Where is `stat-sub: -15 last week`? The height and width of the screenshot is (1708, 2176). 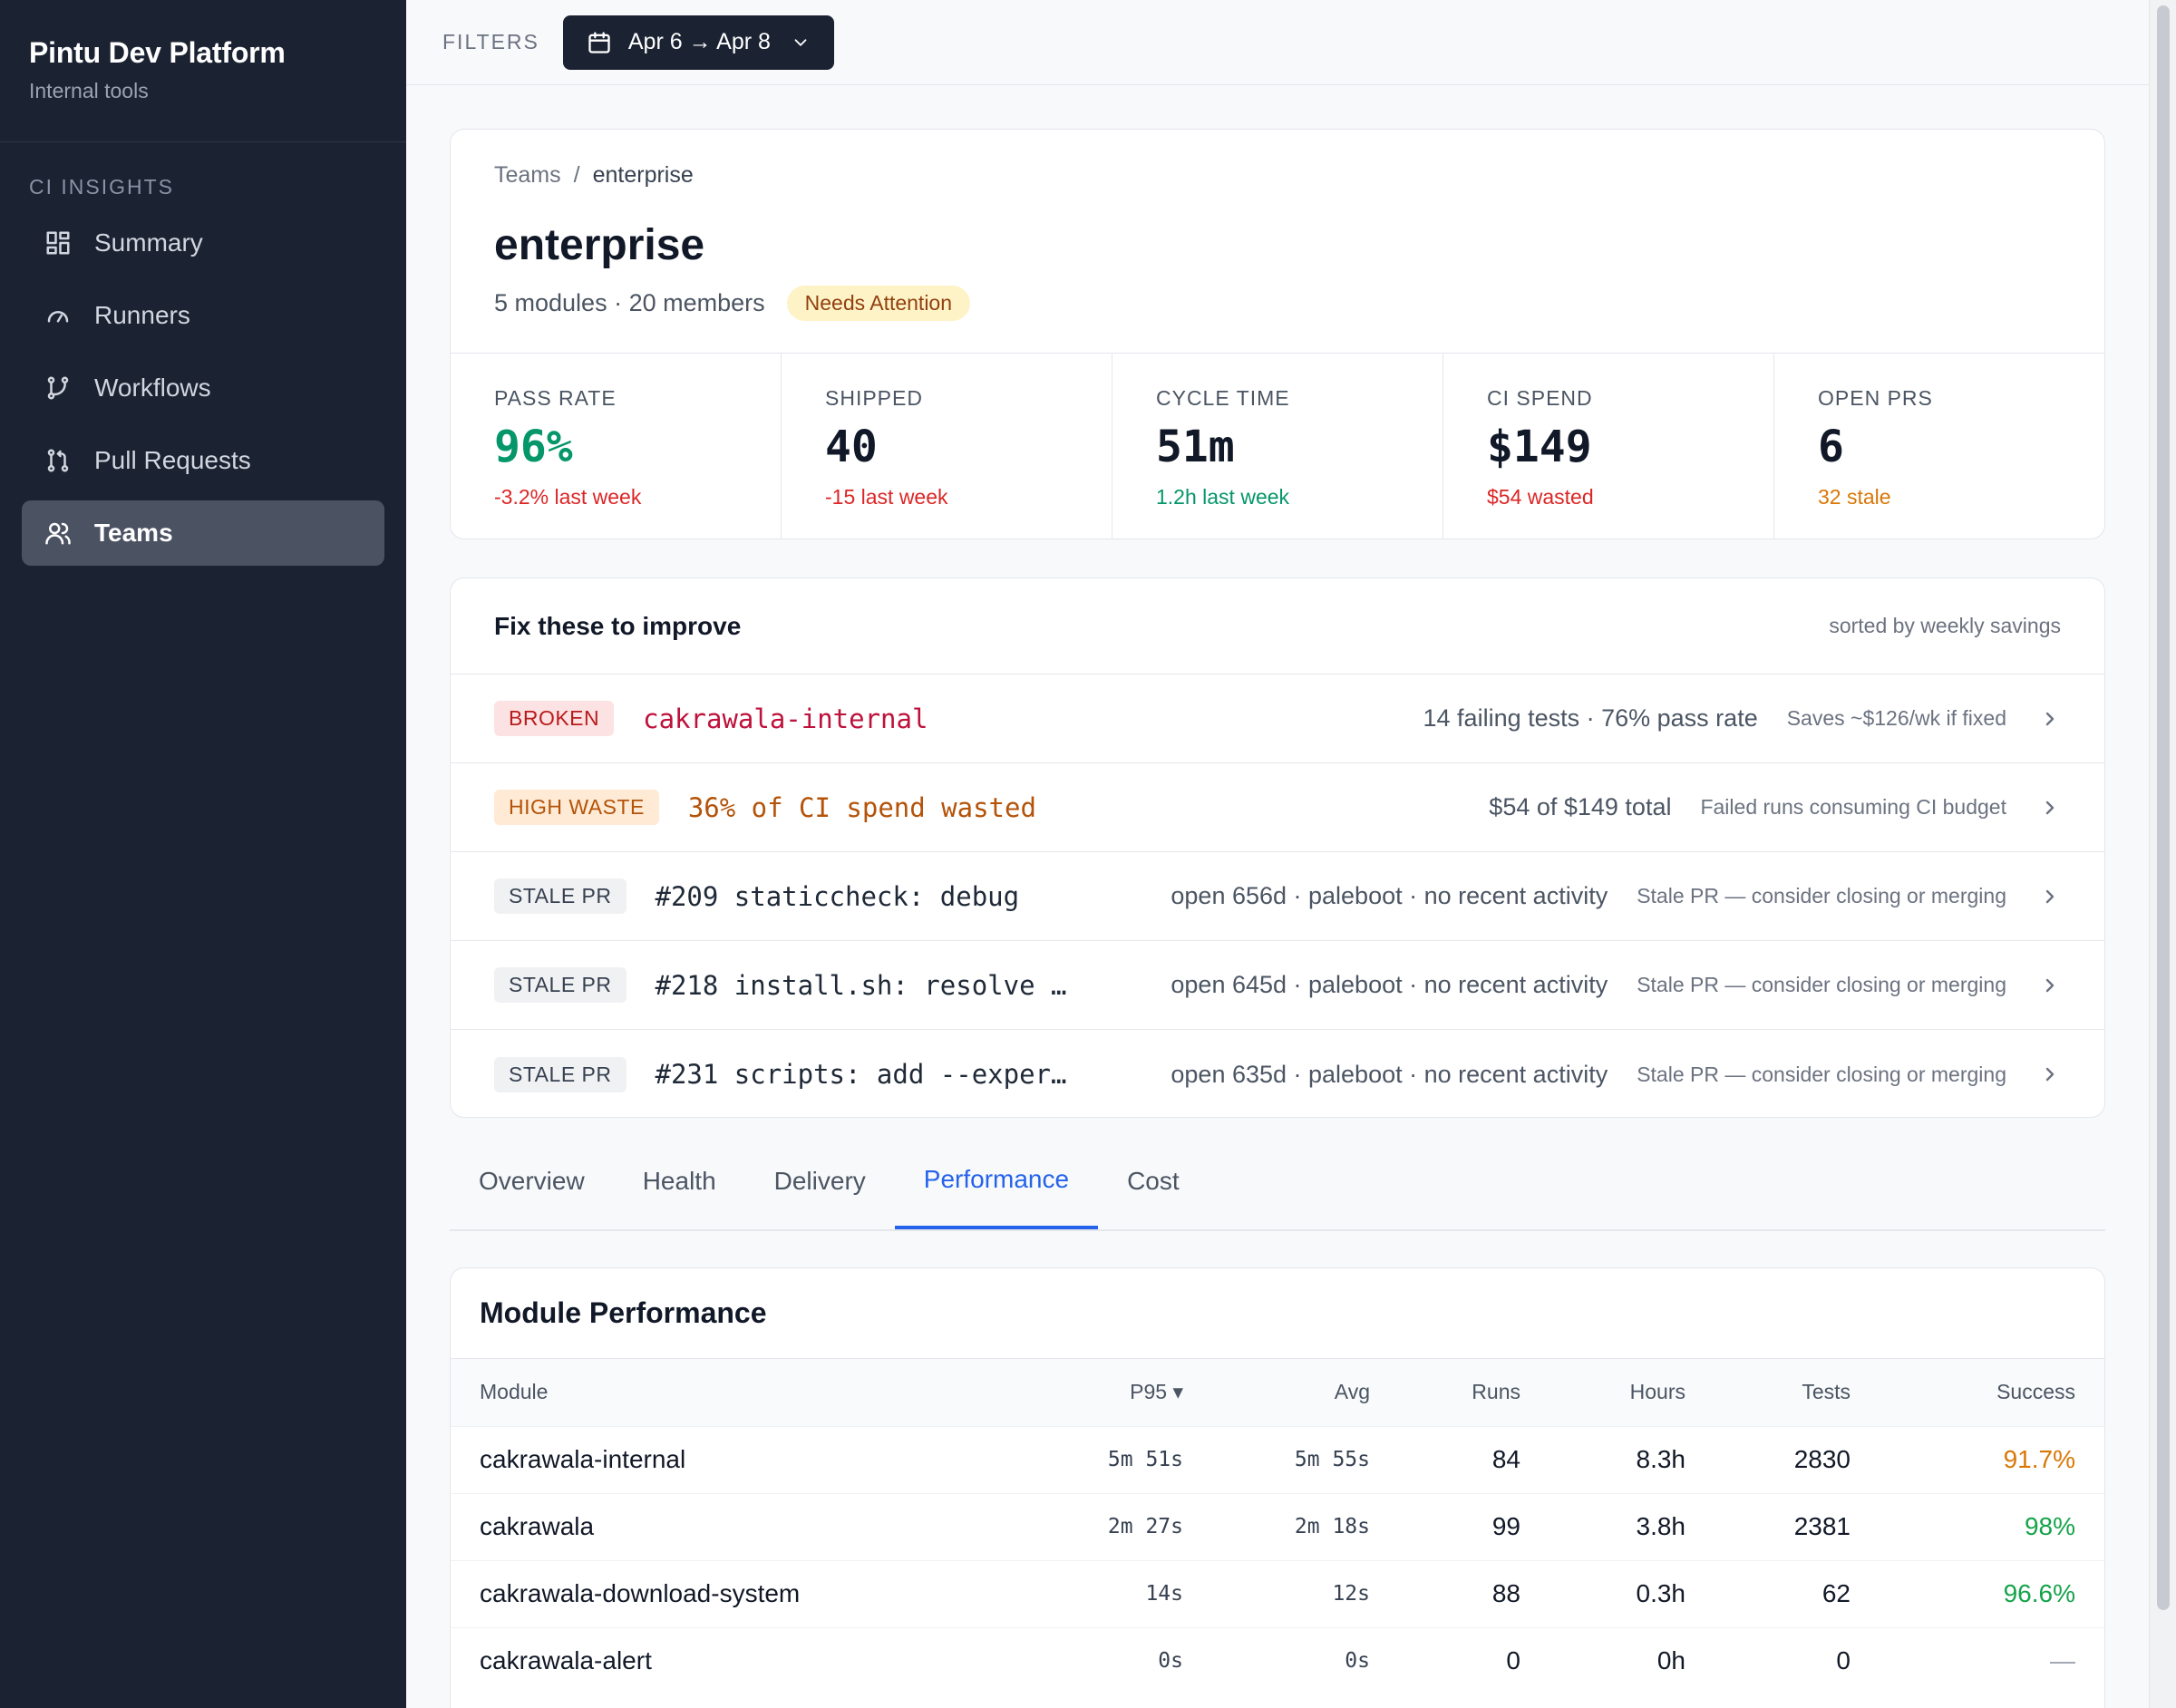
stat-sub: -15 last week is located at coordinates (886, 497).